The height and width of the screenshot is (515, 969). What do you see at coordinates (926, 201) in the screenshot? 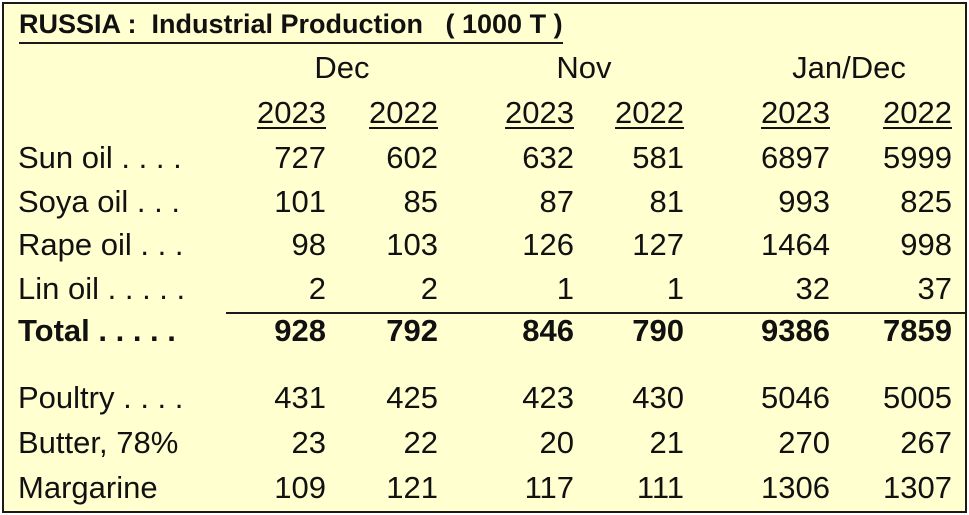
I see `cell-soya-oil-jan-dec-2022: 825` at bounding box center [926, 201].